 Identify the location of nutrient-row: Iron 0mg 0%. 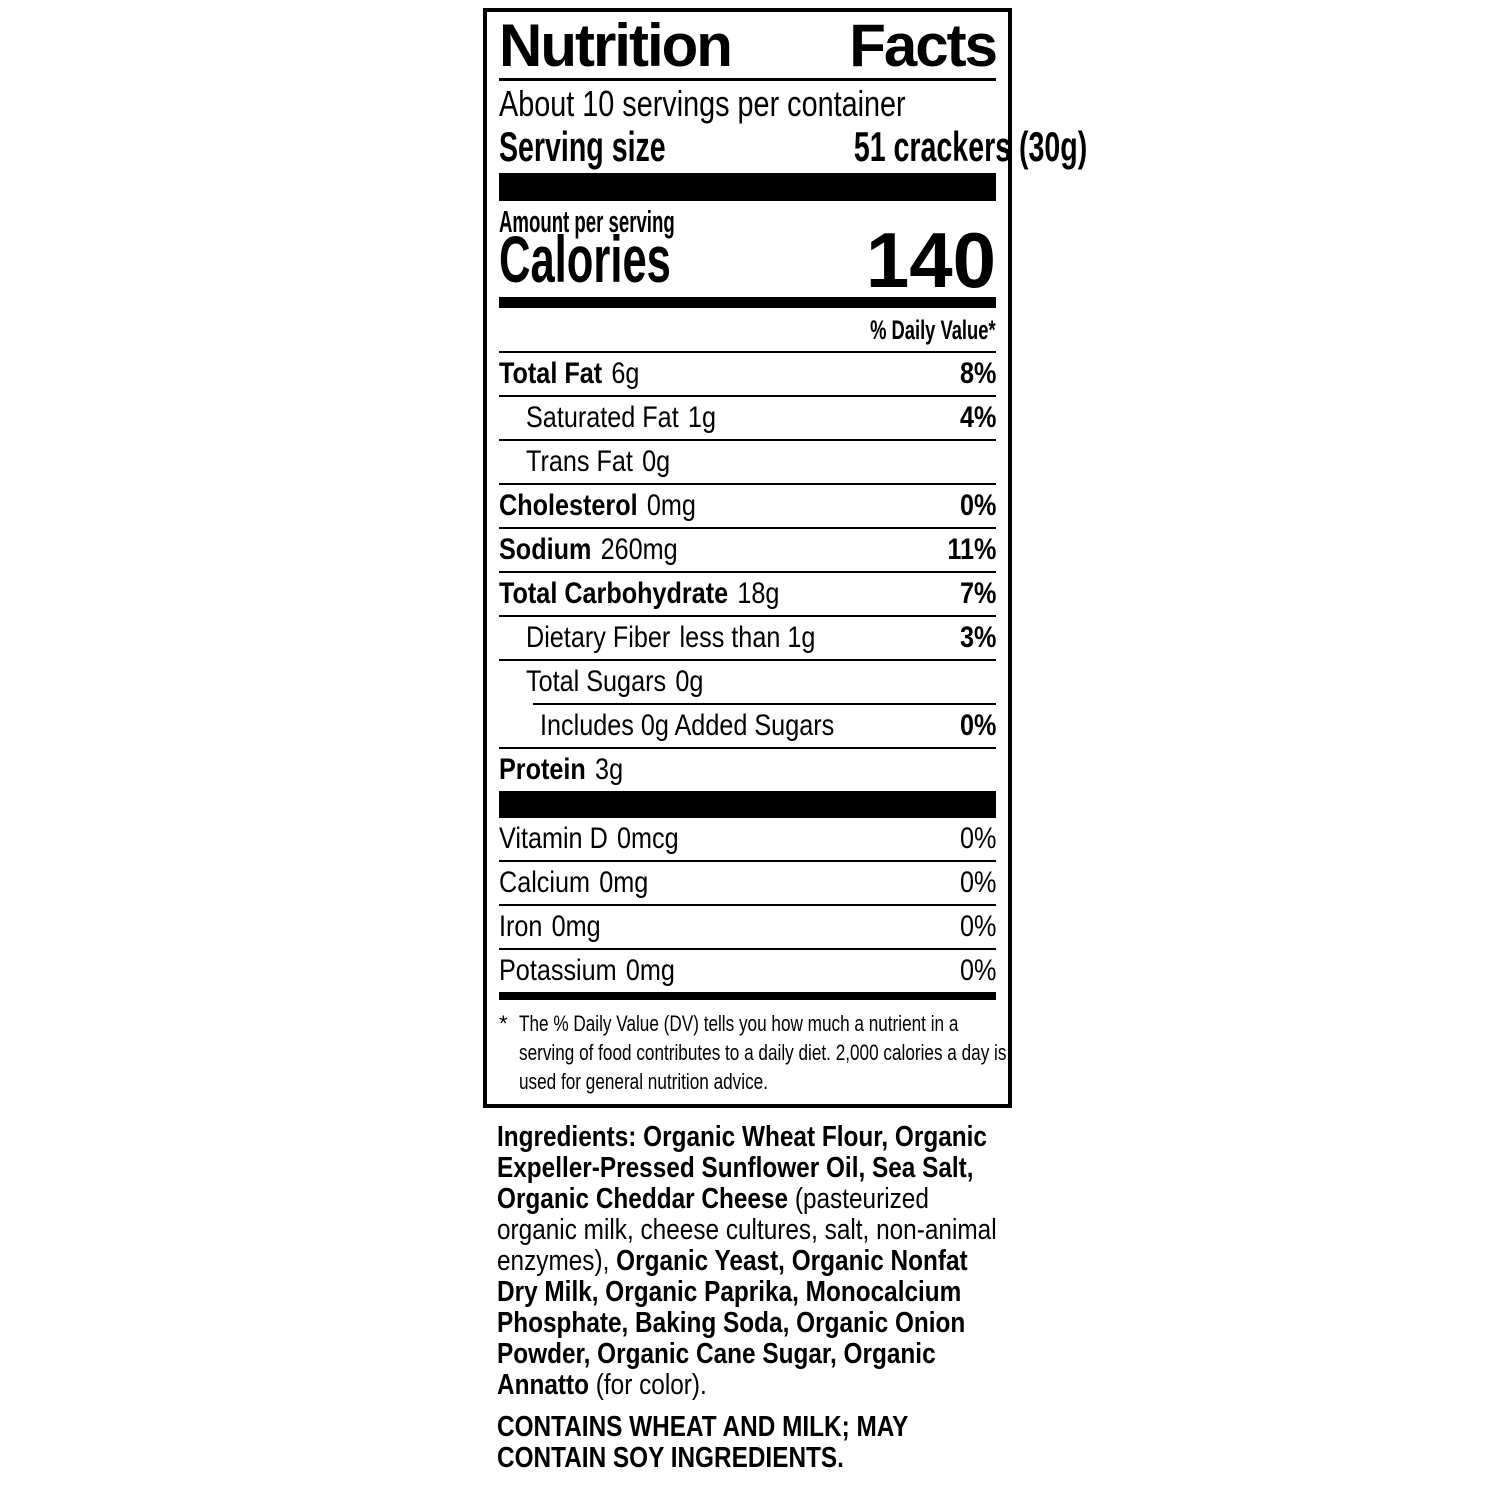
(747, 927).